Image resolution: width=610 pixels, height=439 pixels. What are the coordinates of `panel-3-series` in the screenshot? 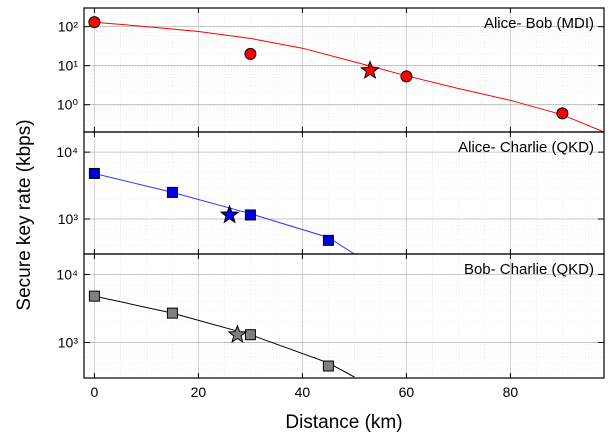 It's located at (221, 334).